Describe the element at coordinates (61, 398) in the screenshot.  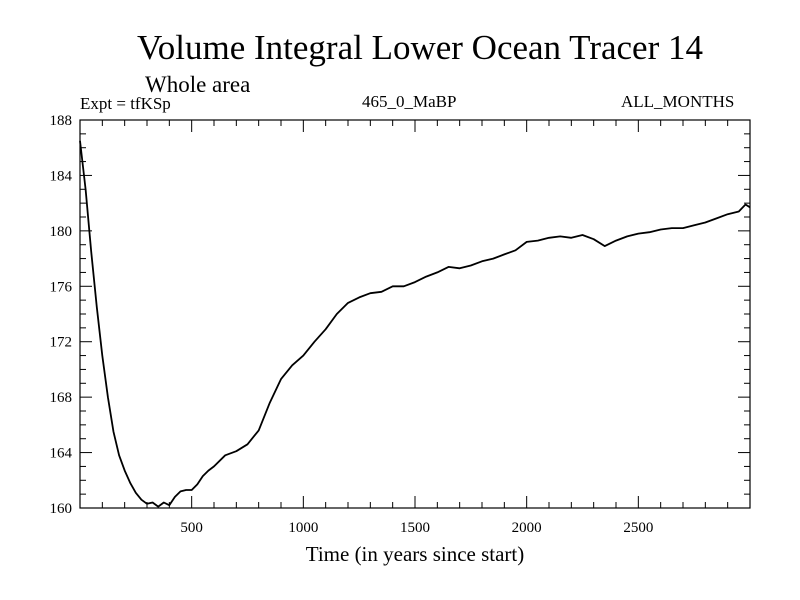
I see `y-tick-label: 168` at that location.